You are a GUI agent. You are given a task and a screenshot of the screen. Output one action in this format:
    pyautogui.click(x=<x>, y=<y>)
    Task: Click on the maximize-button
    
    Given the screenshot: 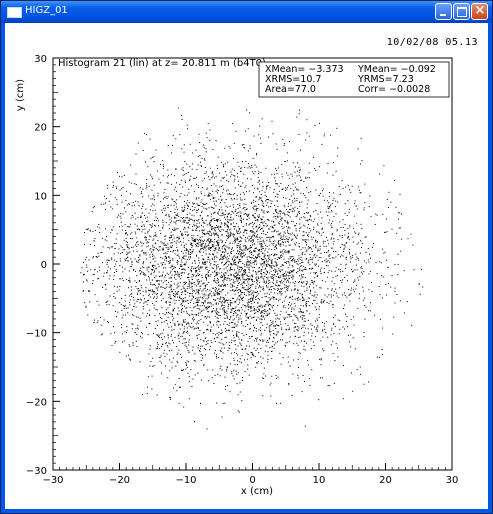 What is the action you would take?
    pyautogui.click(x=461, y=11)
    